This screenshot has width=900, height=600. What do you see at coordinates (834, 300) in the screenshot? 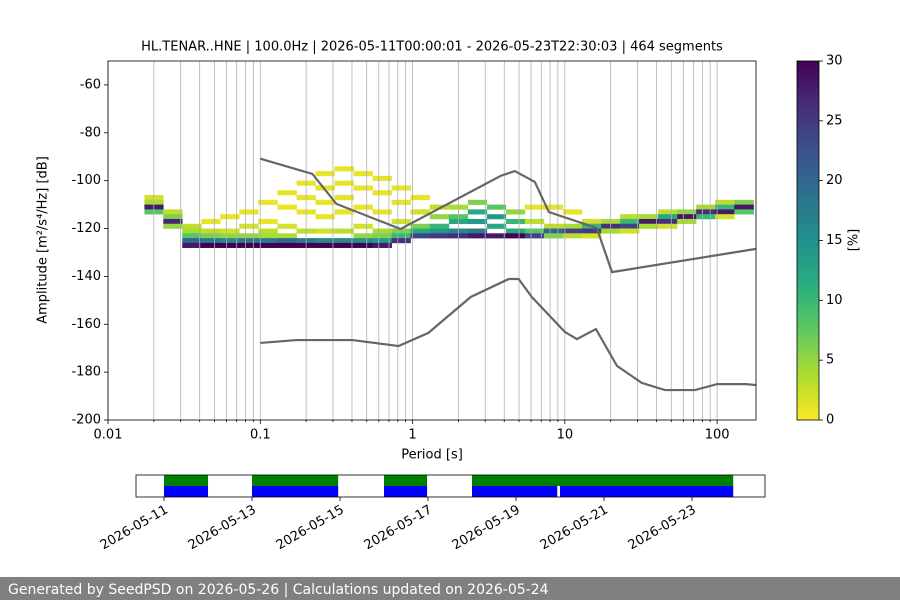
I see `colorbar-tick-label: 10` at bounding box center [834, 300].